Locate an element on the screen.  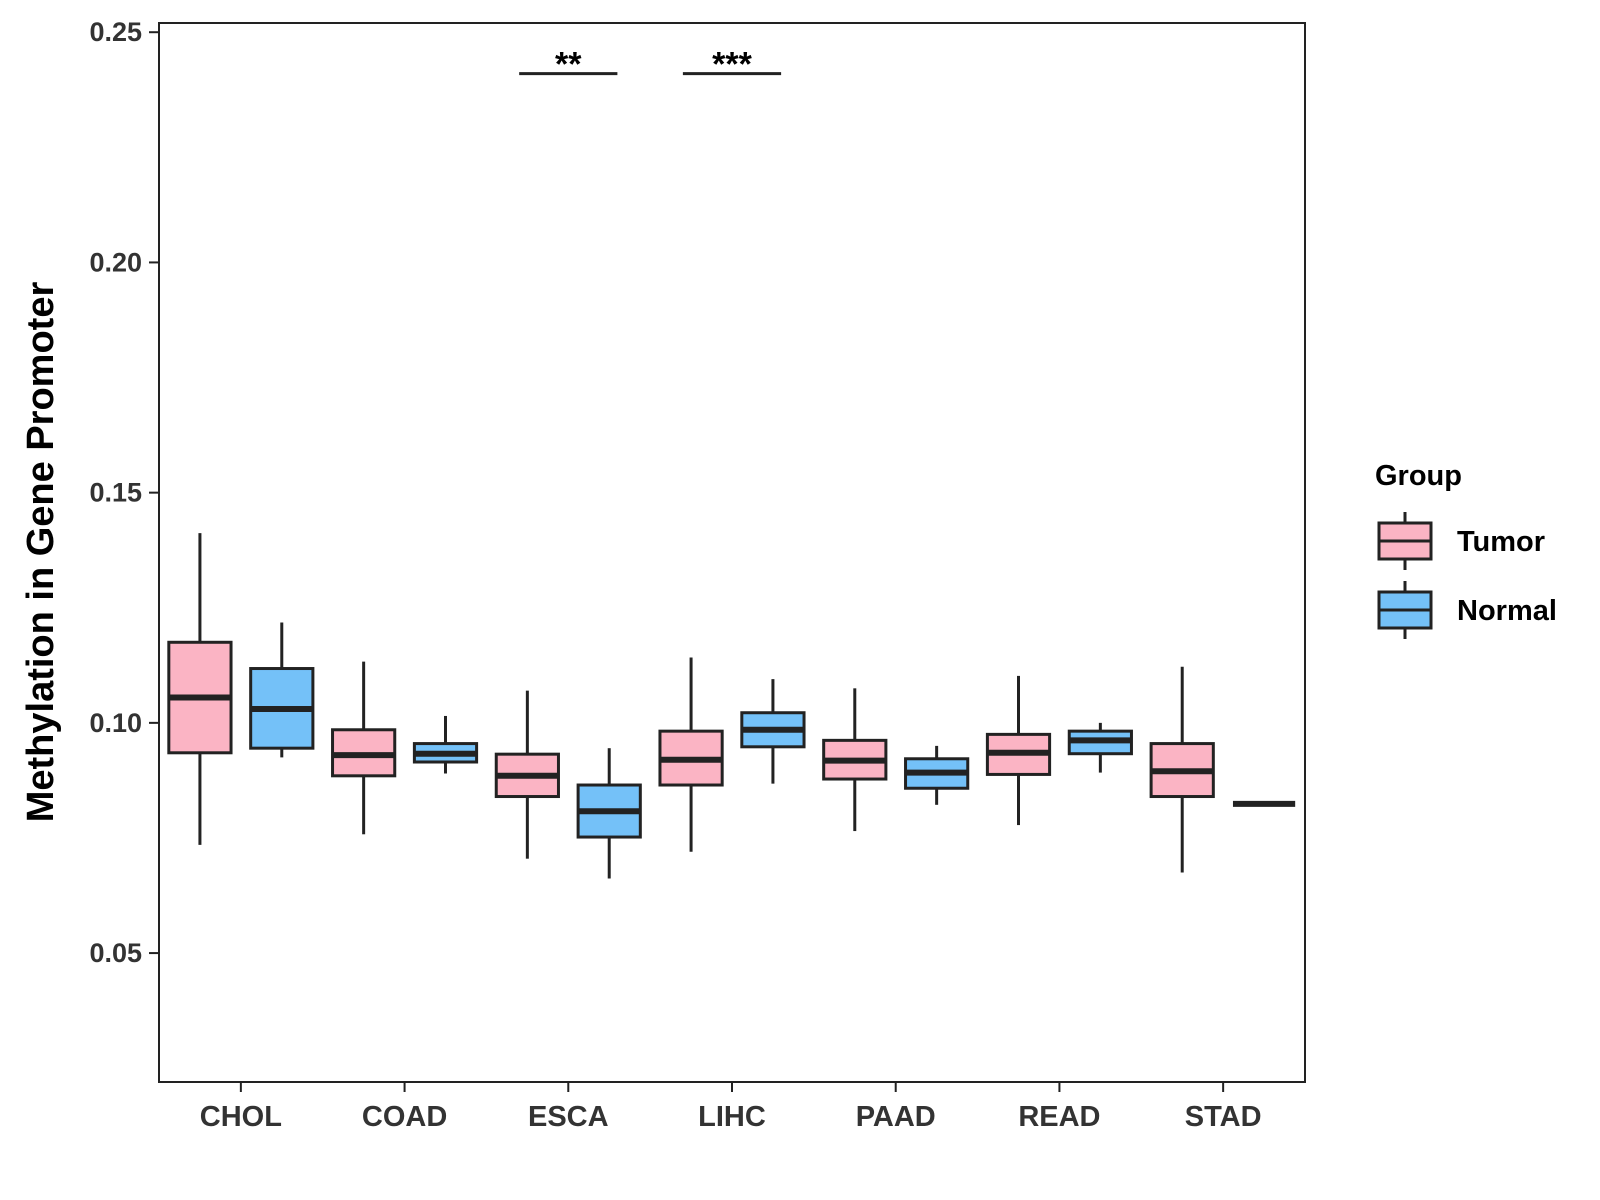
y-tick-label: 0.15 is located at coordinates (115, 493).